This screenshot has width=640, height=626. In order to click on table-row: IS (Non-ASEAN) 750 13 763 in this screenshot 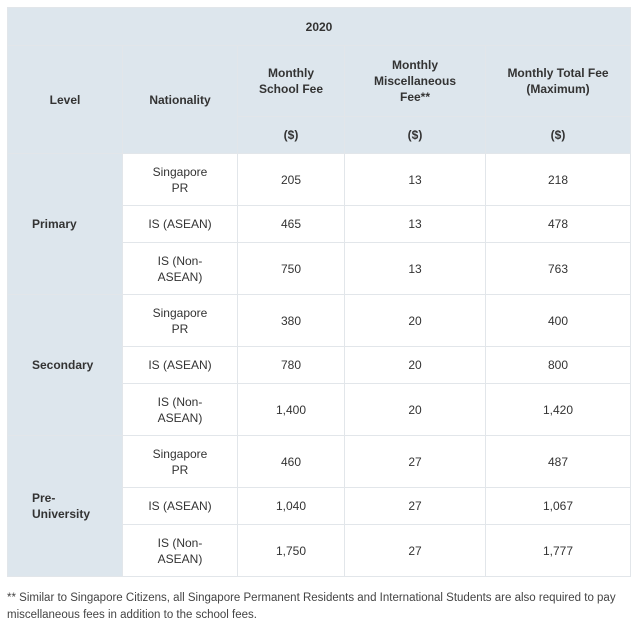, I will do `click(319, 268)`.